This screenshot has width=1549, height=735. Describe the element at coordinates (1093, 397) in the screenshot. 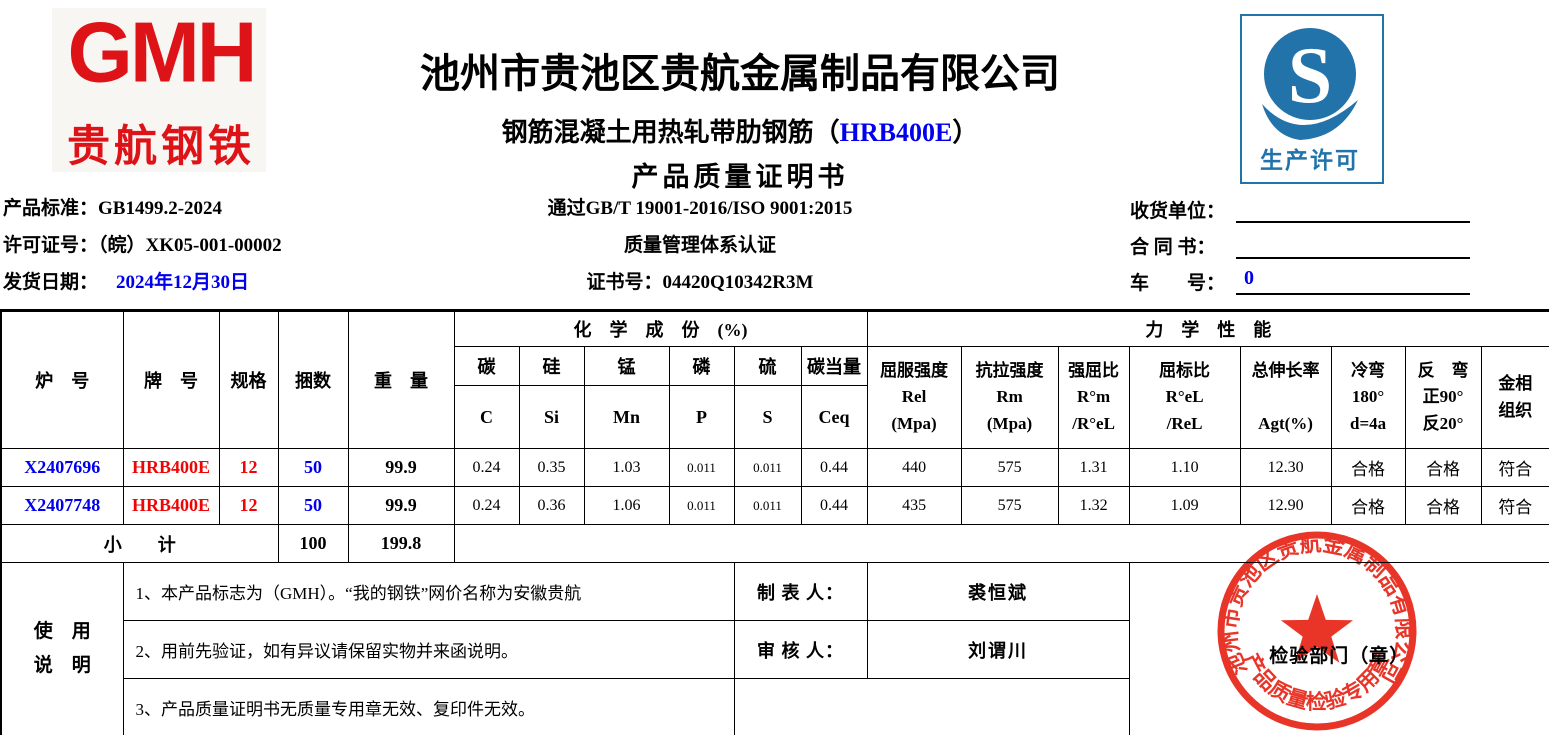

I see `mech-header-strength-ratio: 强屈比 R°m/R°eL` at that location.